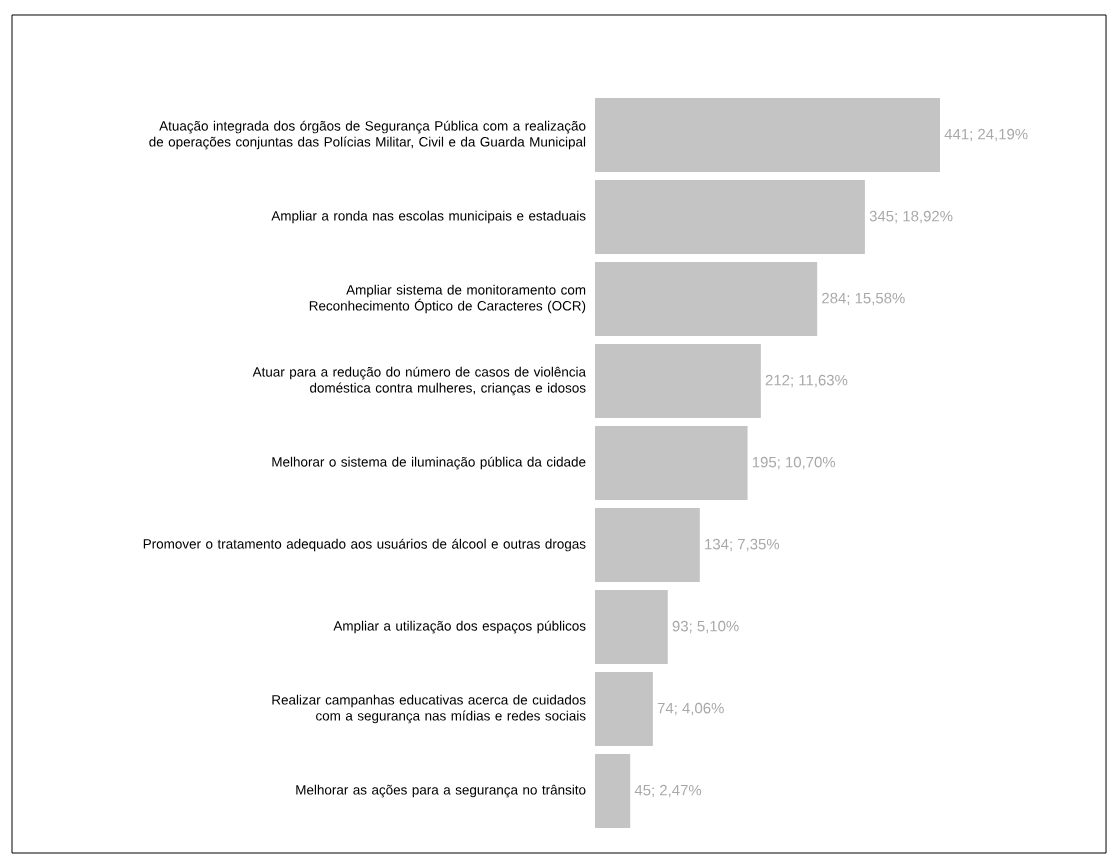 The height and width of the screenshot is (865, 1118). I want to click on data-label: 45; 2,47%, so click(668, 791).